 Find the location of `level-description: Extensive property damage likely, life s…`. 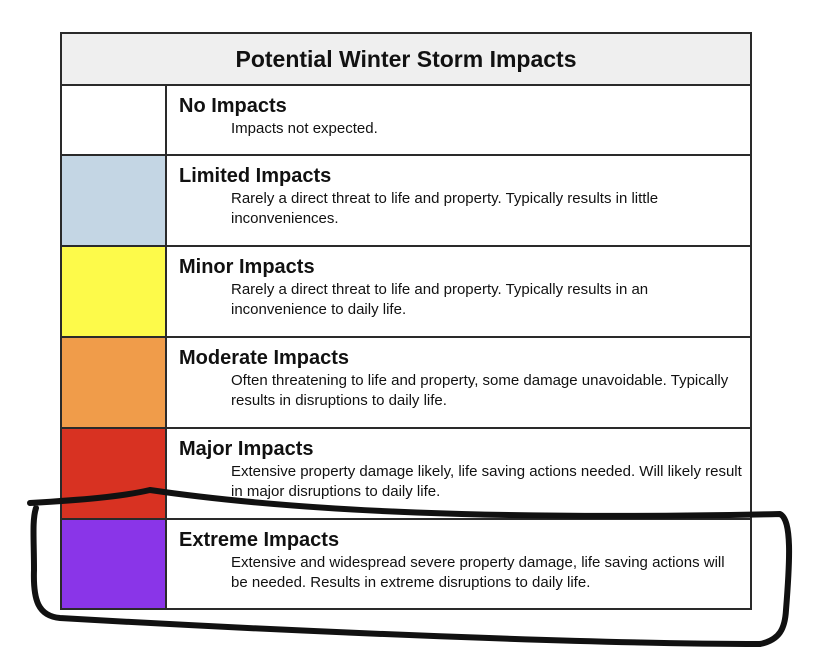

level-description: Extensive property damage likely, life s… is located at coordinates (486, 481).